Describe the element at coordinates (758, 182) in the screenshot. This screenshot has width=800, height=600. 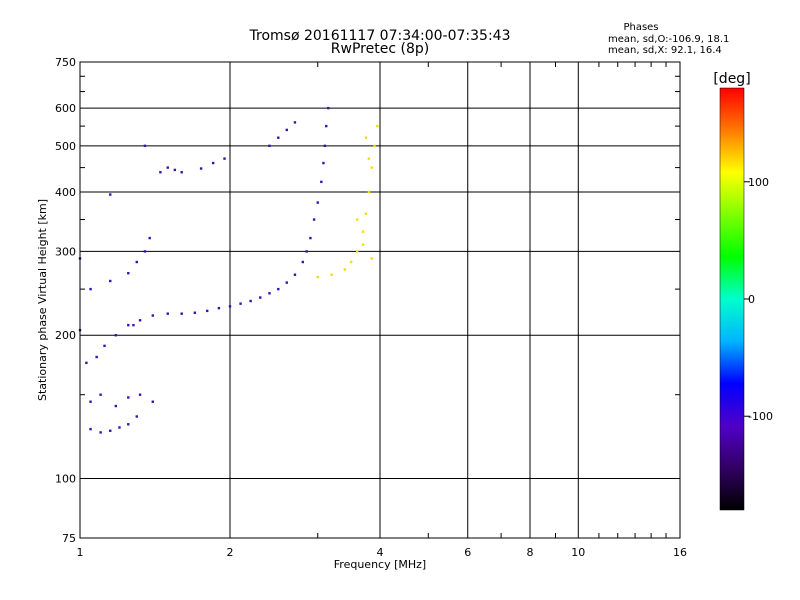
I see `colorbar-tick-label-0: 100` at that location.